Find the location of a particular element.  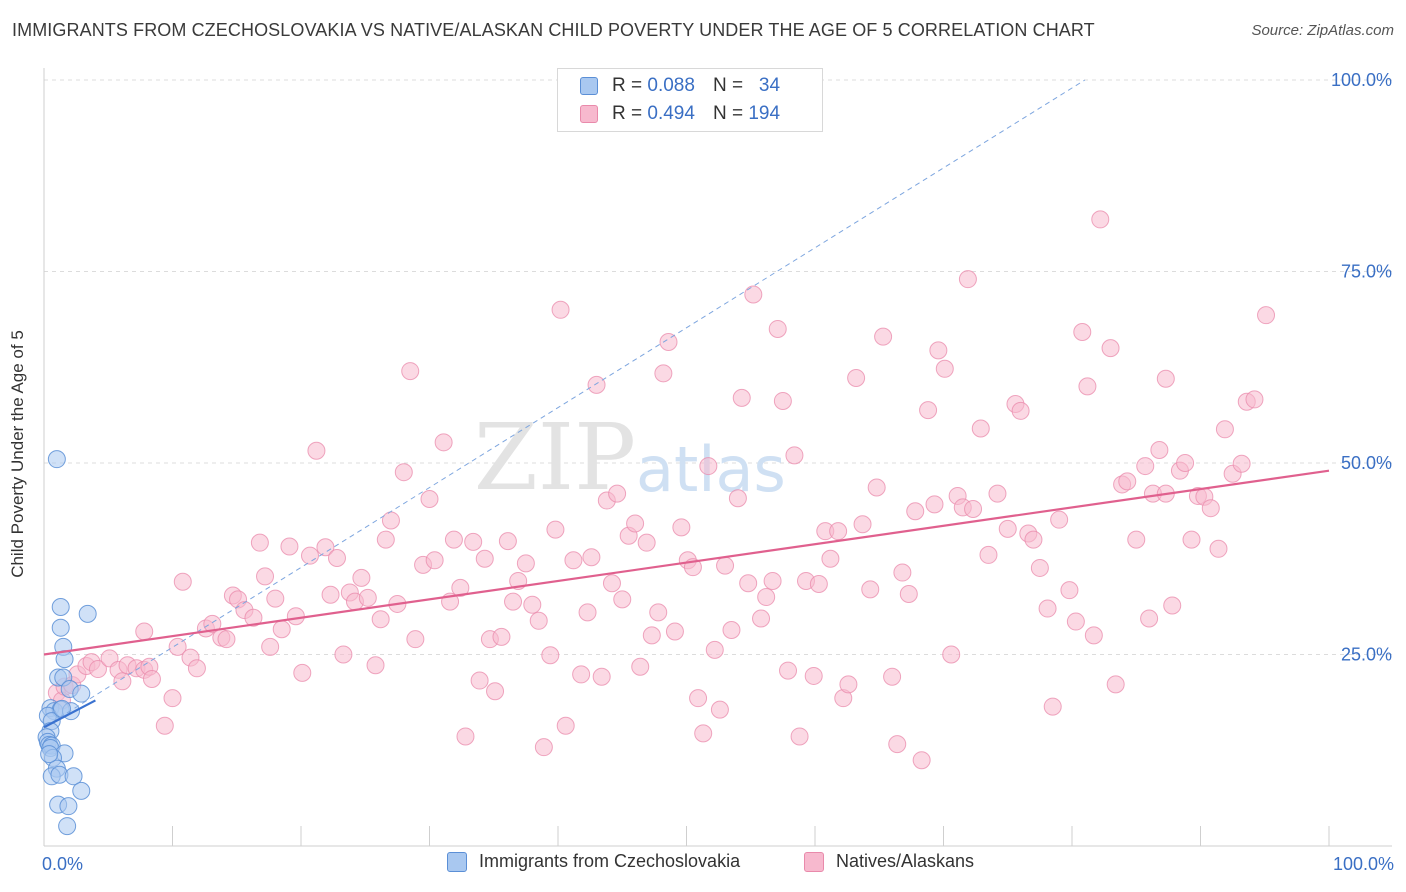

y-tick-label: 75.0% is located at coordinates (1366, 272).